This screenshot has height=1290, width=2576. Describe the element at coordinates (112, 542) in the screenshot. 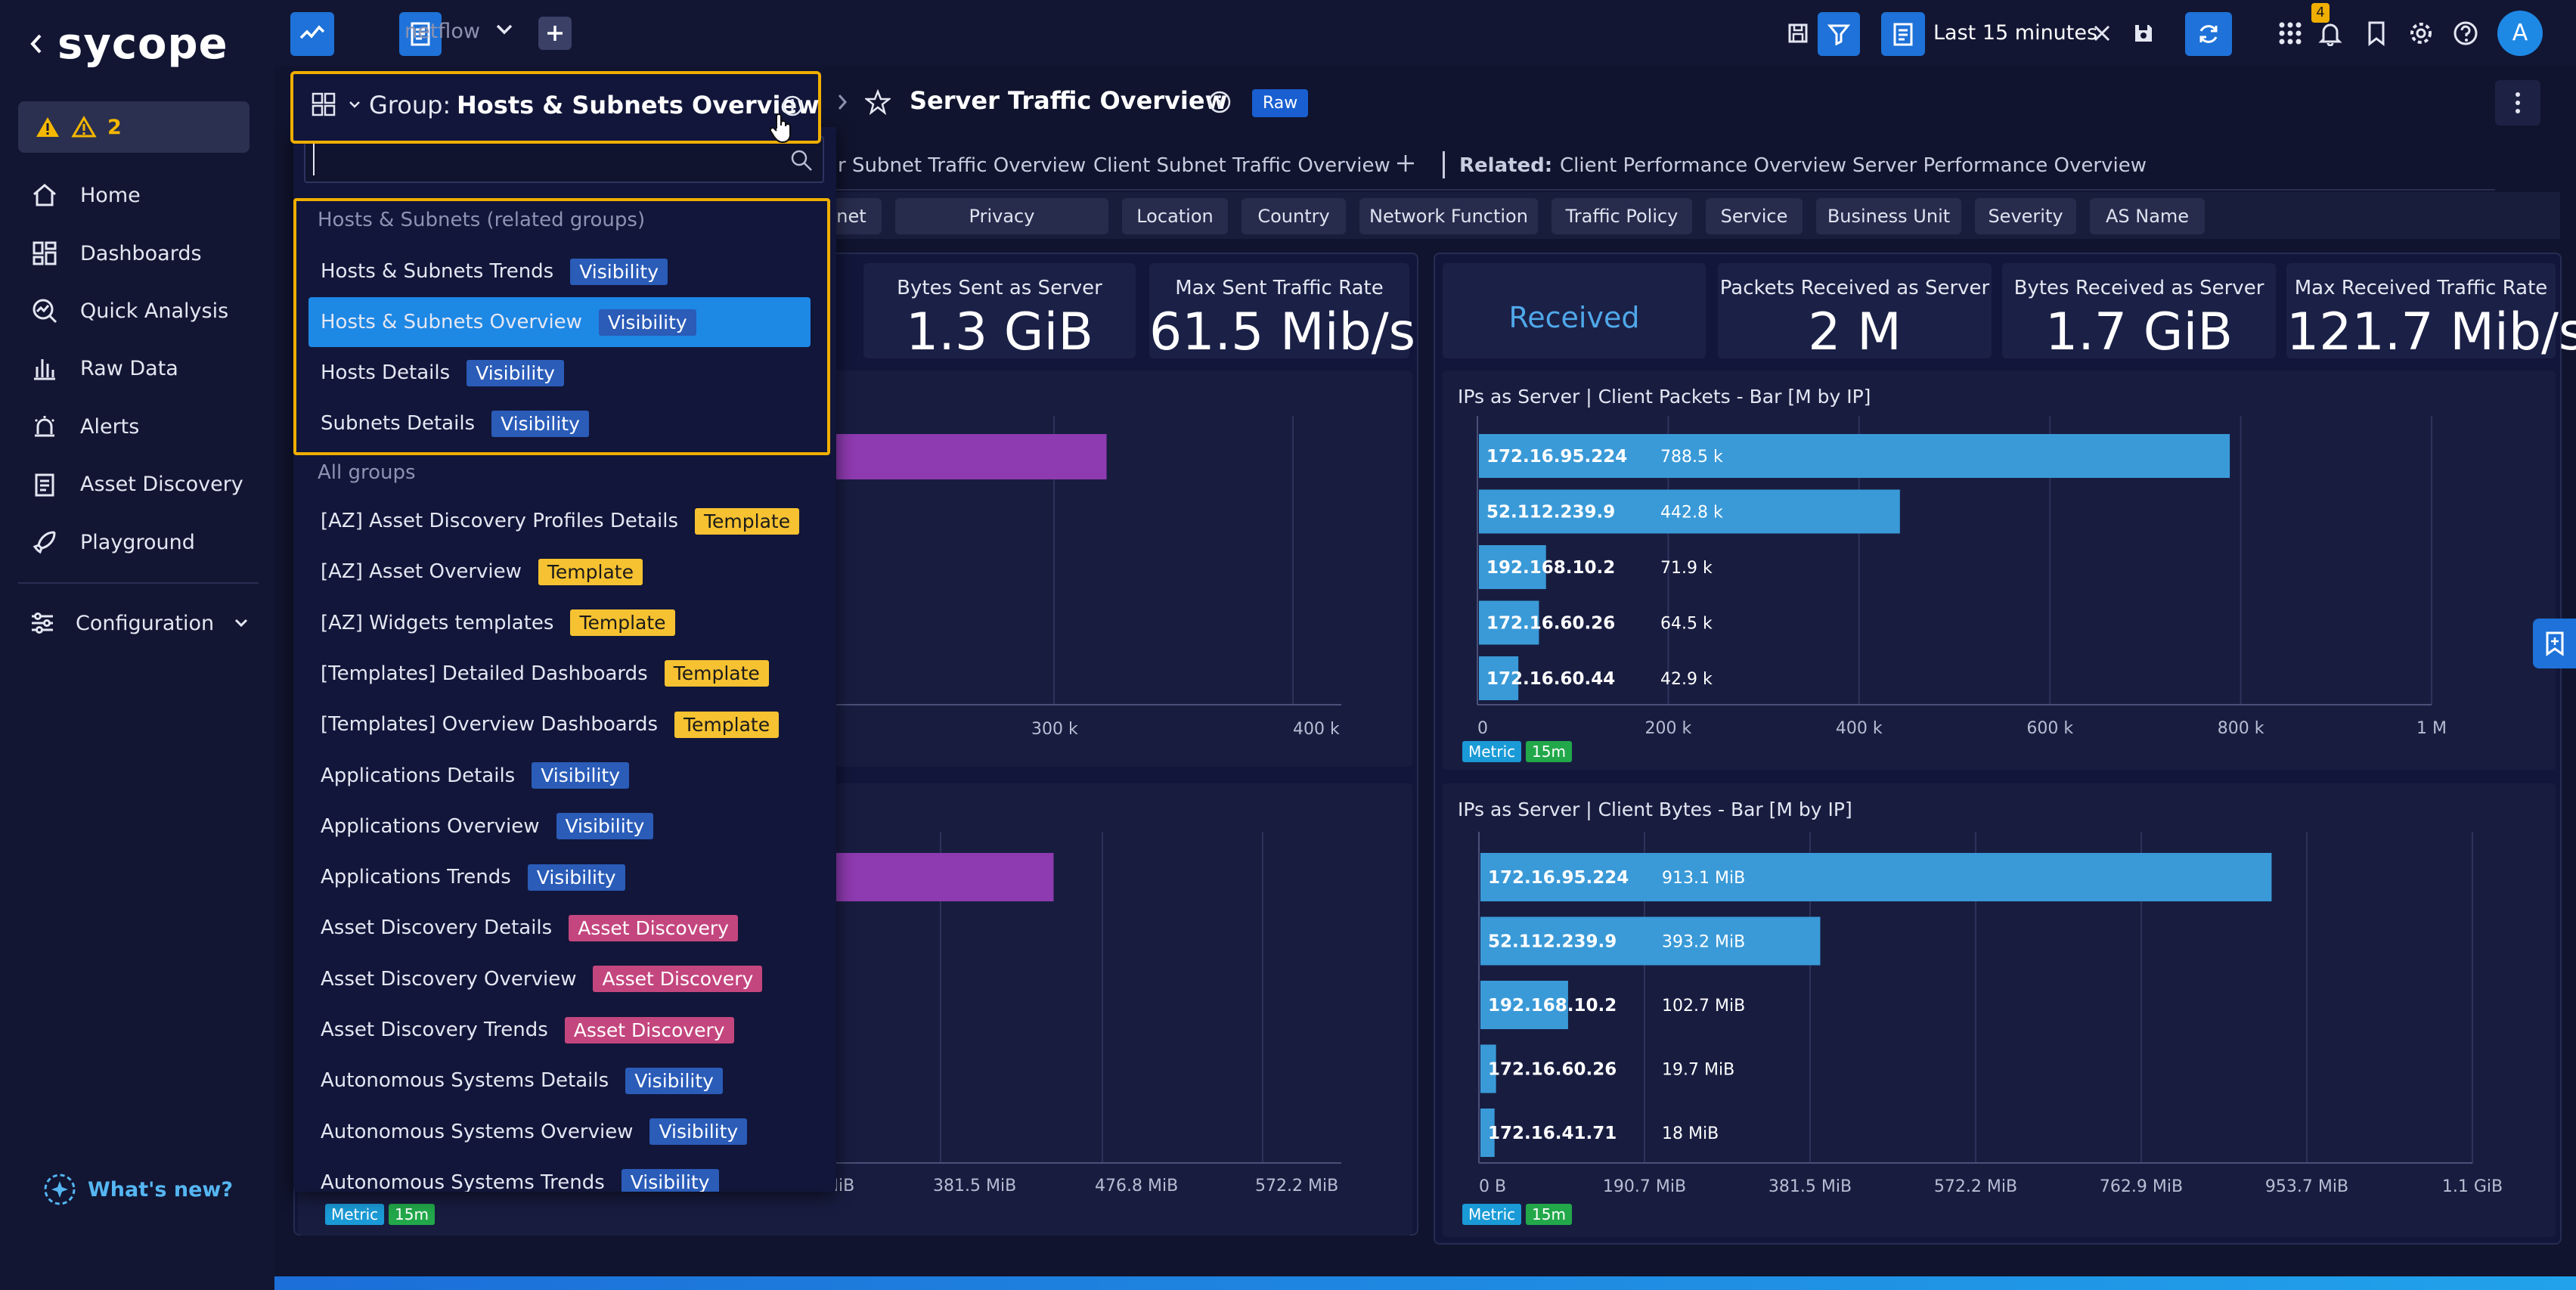

I see `sidebar-item-playground: Playground` at that location.